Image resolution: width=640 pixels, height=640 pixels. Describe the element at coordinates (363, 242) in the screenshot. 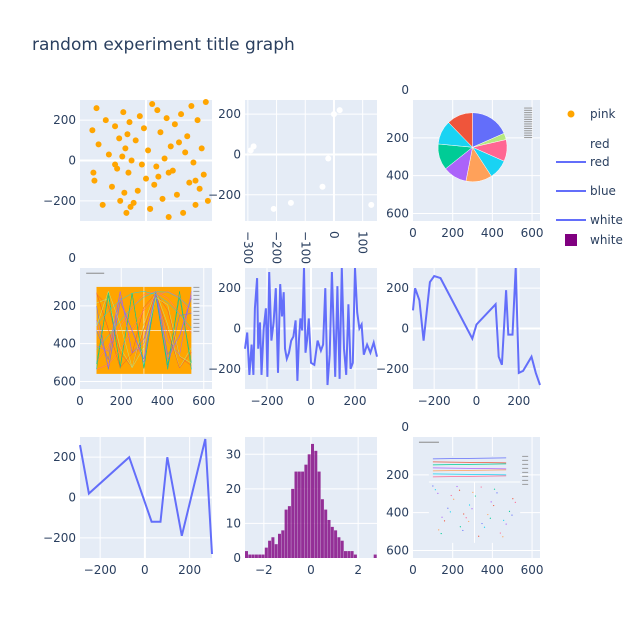

I see `x-tick-label: 100` at that location.